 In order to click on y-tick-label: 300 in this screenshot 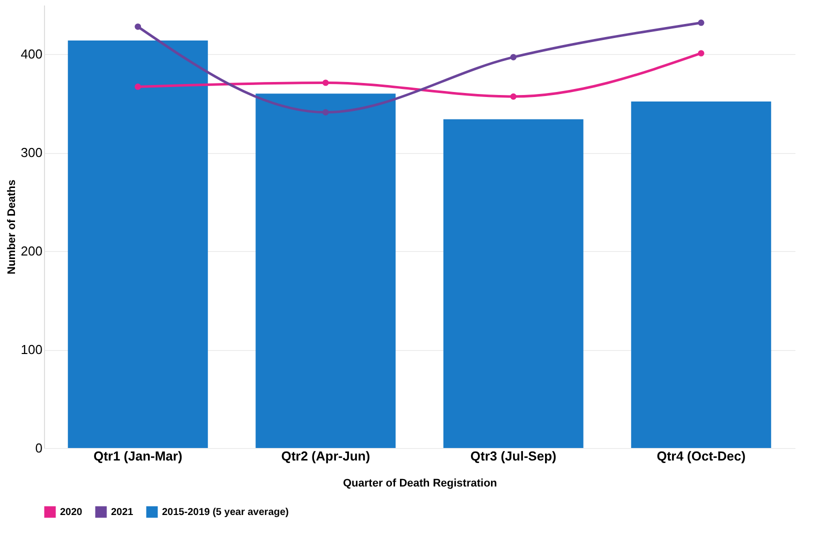, I will do `click(31, 152)`.